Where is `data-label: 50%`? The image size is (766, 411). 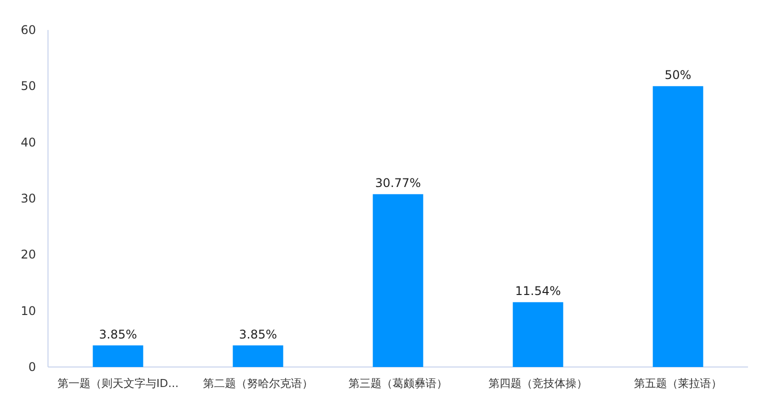 data-label: 50% is located at coordinates (678, 75).